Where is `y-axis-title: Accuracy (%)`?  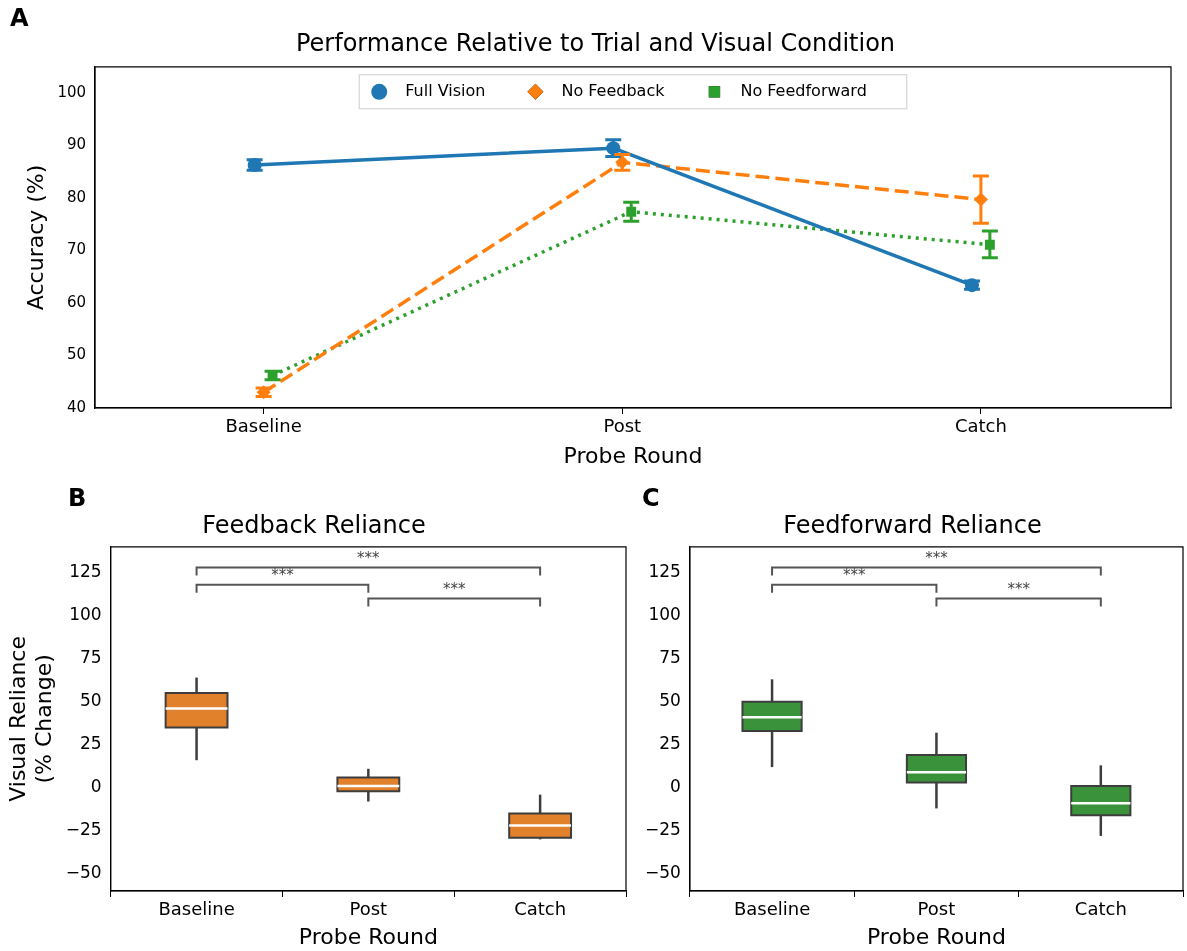 y-axis-title: Accuracy (%) is located at coordinates (35, 237).